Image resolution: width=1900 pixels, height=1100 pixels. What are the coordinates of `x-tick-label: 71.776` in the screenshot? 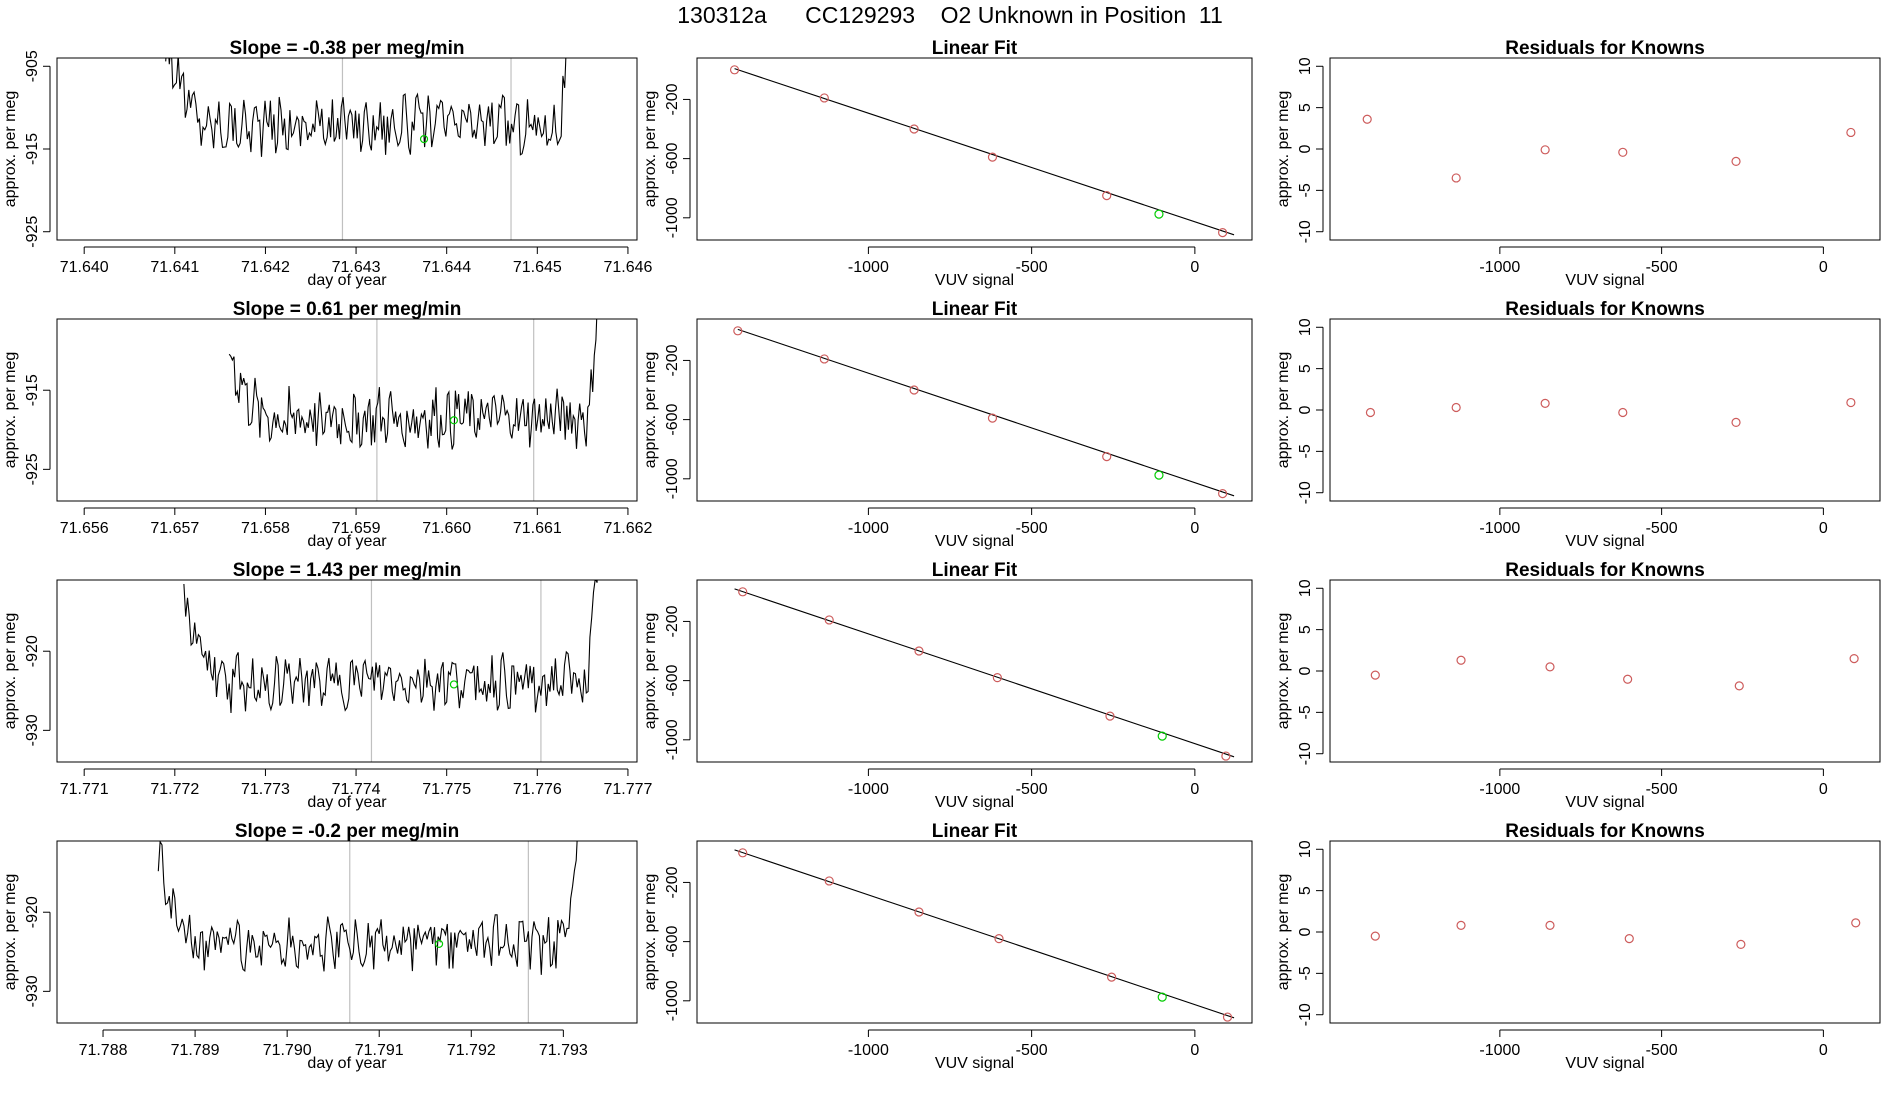 It's located at (537, 789).